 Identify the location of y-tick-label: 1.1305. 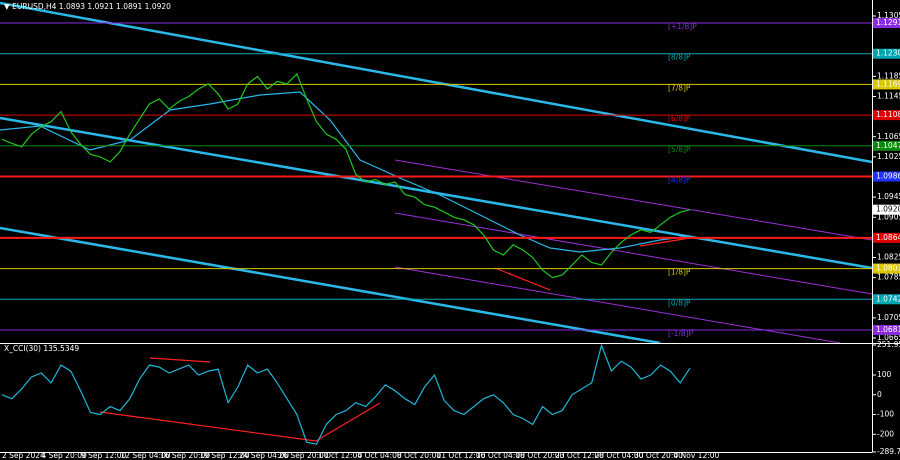
(888, 15).